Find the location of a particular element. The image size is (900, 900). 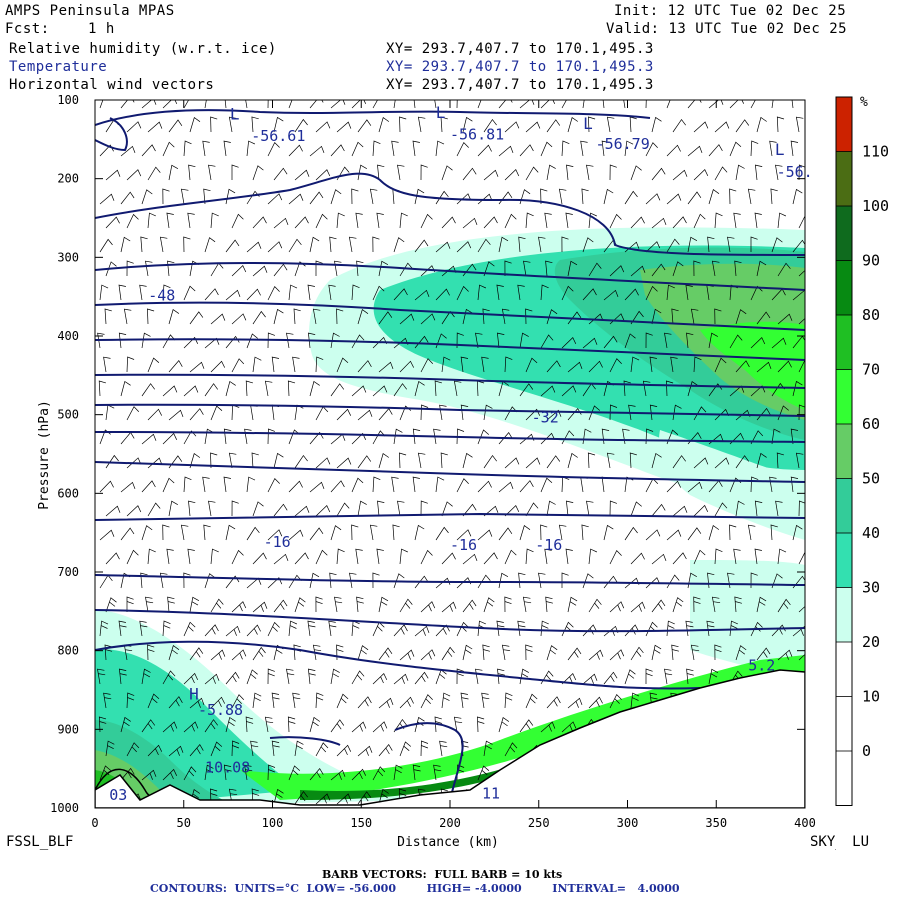

x-tick-label: 0 is located at coordinates (94, 823).